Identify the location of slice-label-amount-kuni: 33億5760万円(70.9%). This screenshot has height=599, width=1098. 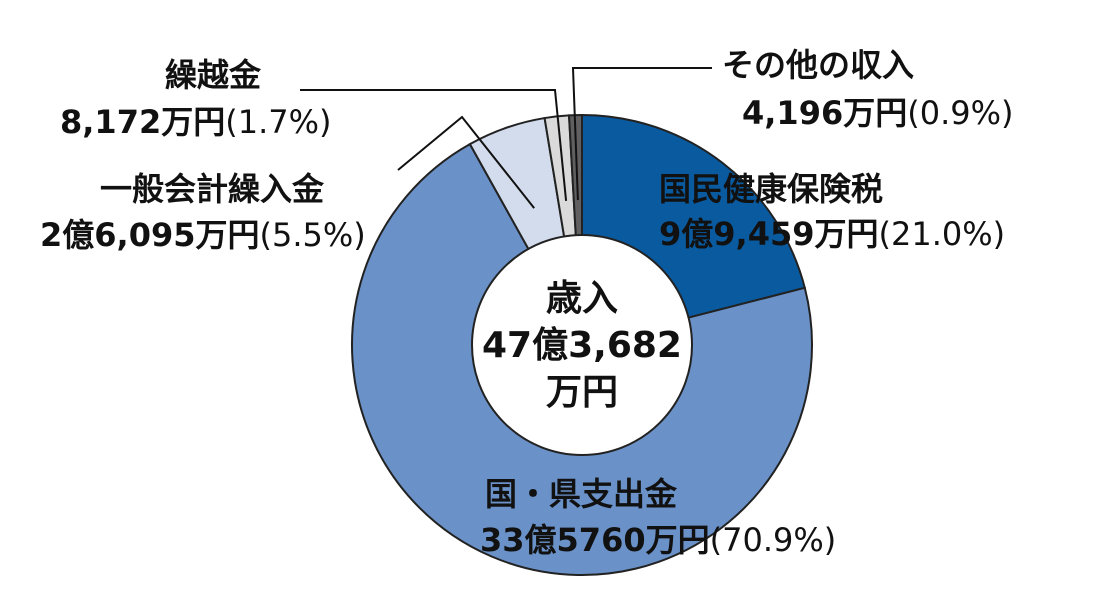
(658, 540).